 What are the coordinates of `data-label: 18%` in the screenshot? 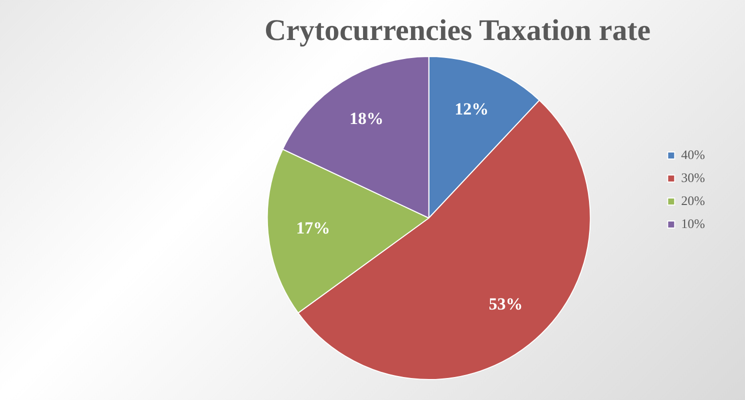 It's located at (367, 118).